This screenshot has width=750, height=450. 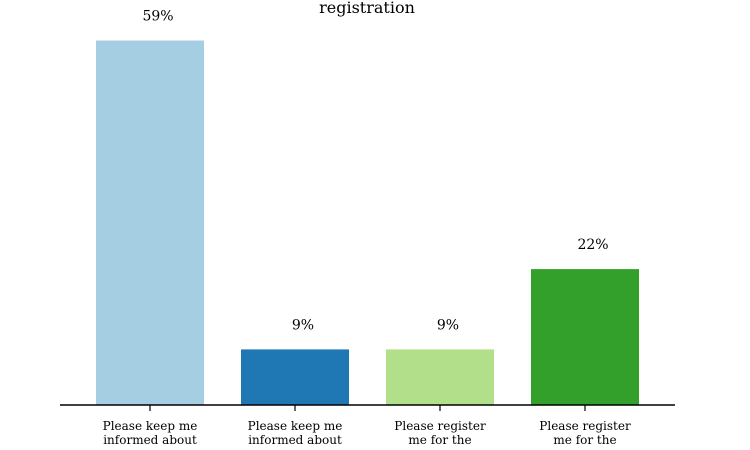 I want to click on bar-value-label-4: 22%, so click(x=592, y=245).